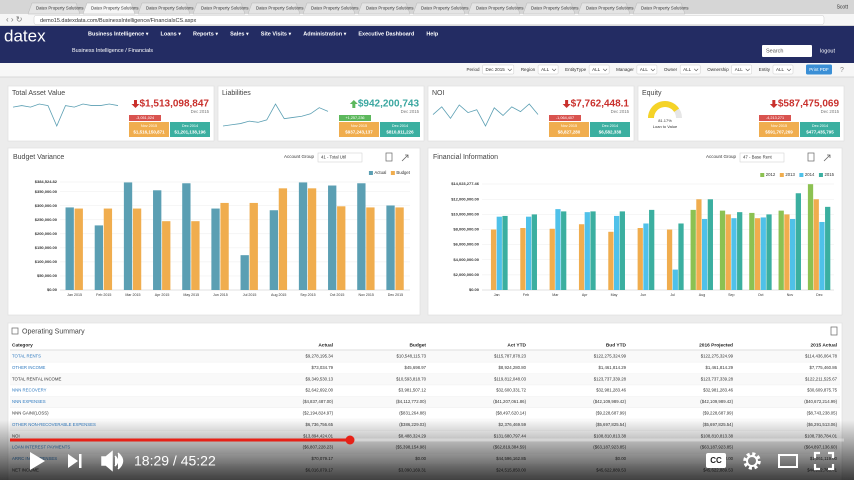  I want to click on y-tick-label: $10,000,000.00, so click(465, 213).